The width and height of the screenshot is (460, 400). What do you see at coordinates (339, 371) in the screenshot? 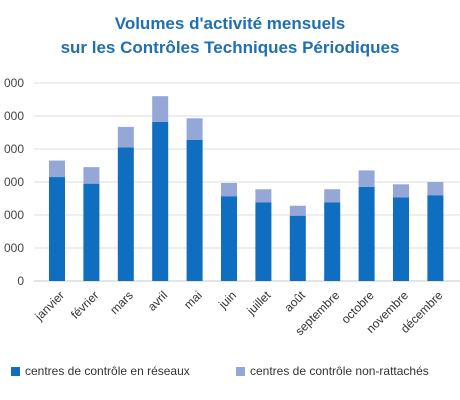
I see `legend-label-non-rattaches: centres de contrôle non-rattachés` at bounding box center [339, 371].